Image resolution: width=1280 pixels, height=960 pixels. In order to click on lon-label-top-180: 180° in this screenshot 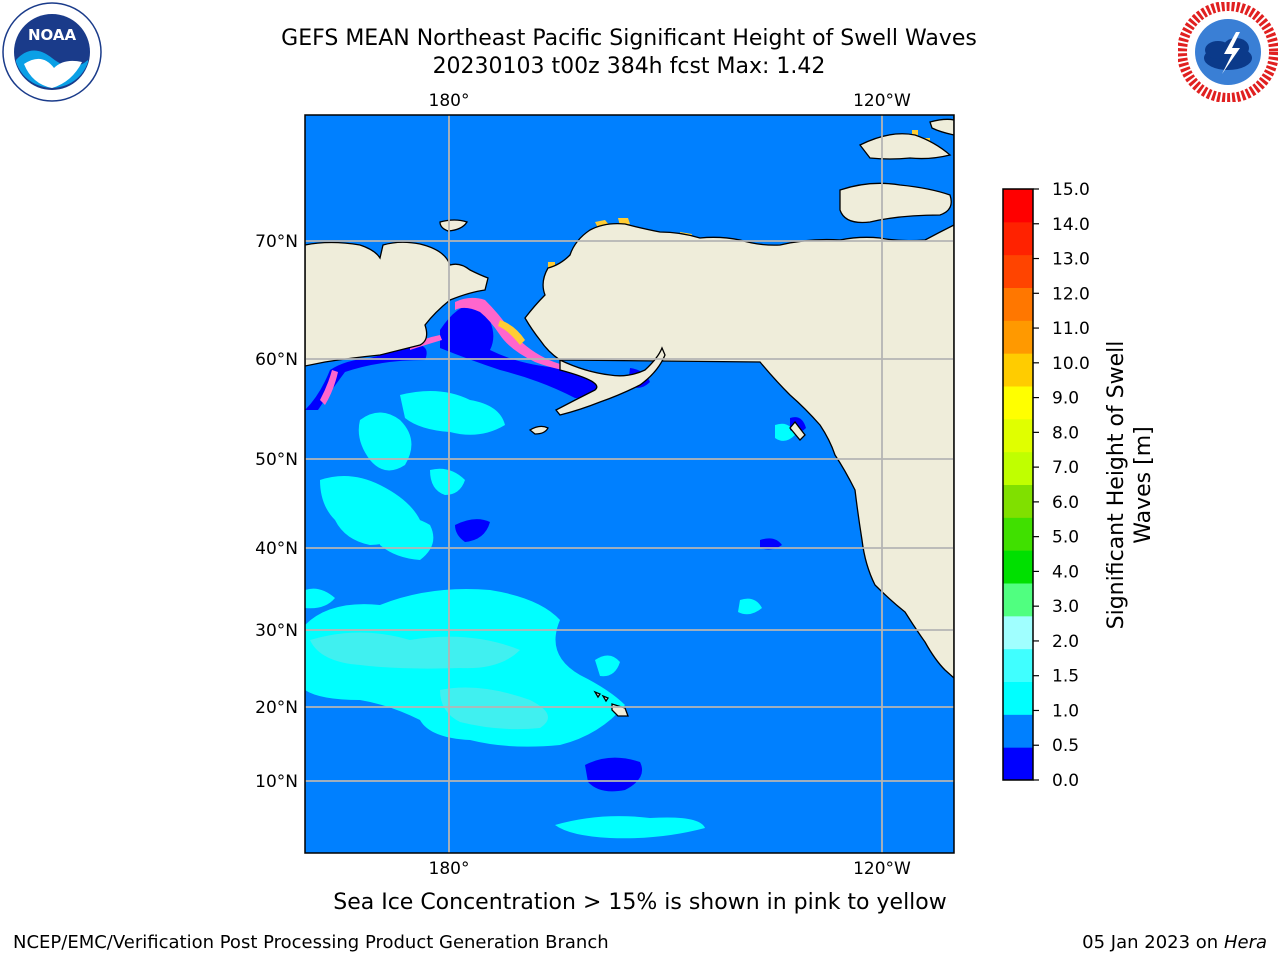, I will do `click(449, 101)`.